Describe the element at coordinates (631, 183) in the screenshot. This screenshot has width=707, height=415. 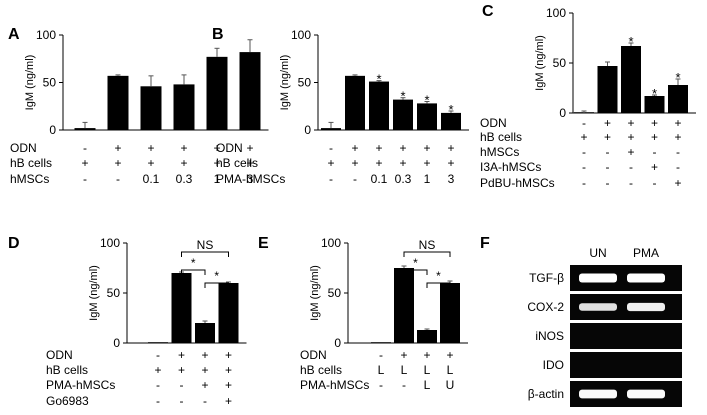
I see `row-cell-c-5-3: -` at that location.